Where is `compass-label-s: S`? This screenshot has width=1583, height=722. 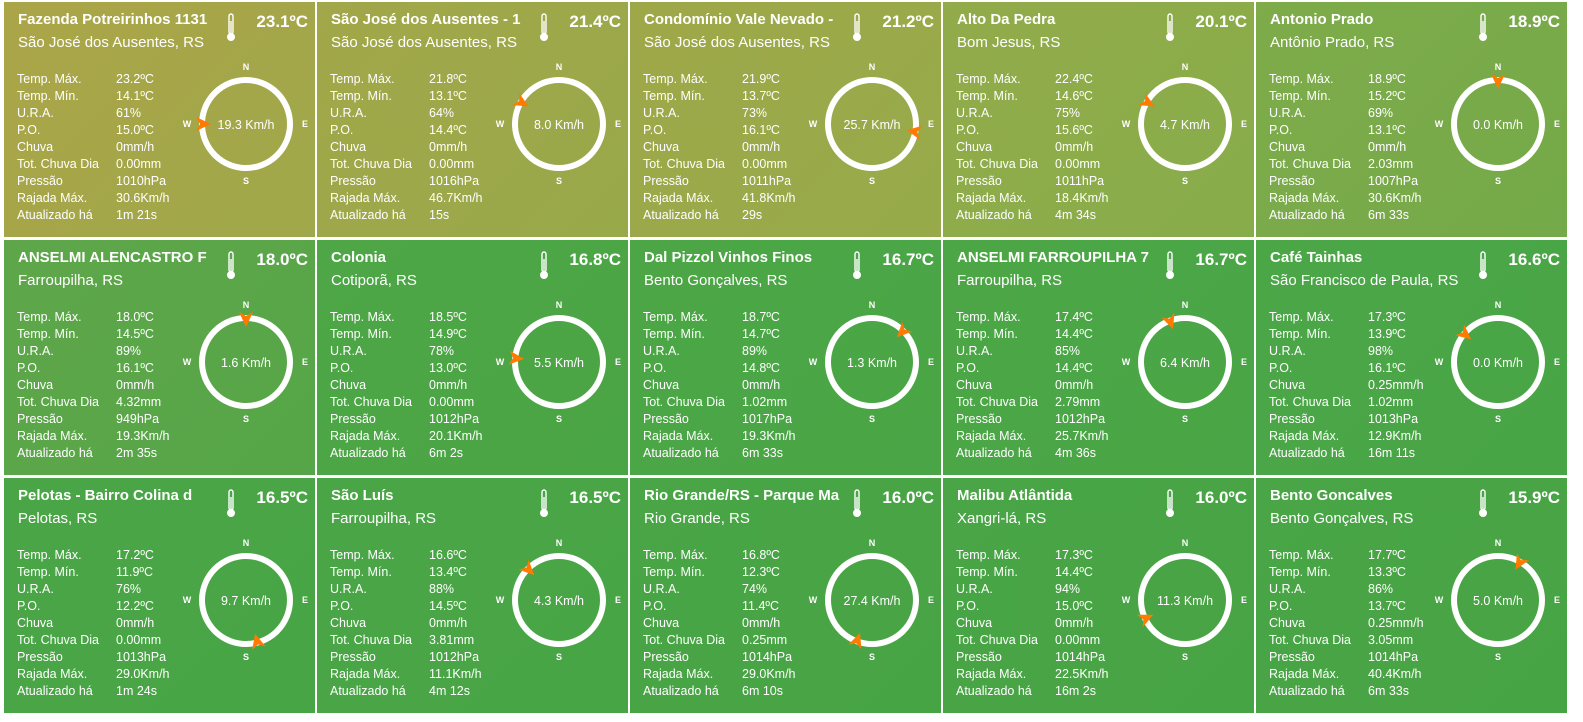 compass-label-s: S is located at coordinates (559, 181).